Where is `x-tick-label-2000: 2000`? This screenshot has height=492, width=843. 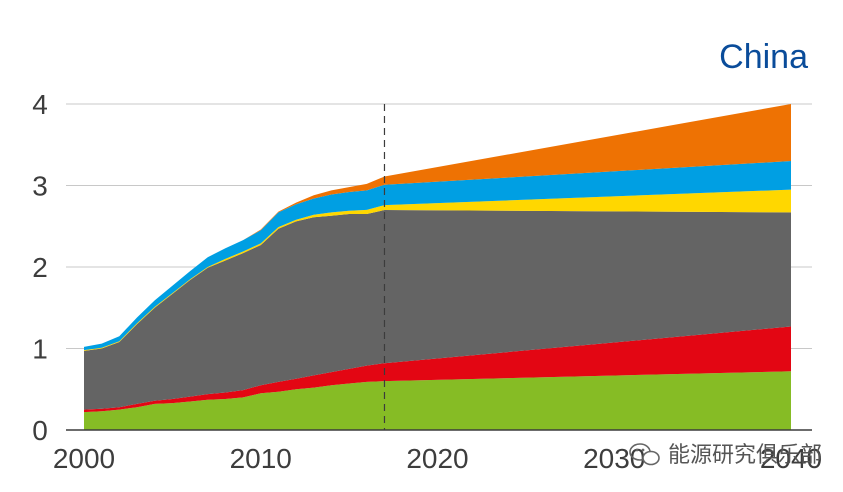
x-tick-label-2000: 2000 is located at coordinates (84, 458).